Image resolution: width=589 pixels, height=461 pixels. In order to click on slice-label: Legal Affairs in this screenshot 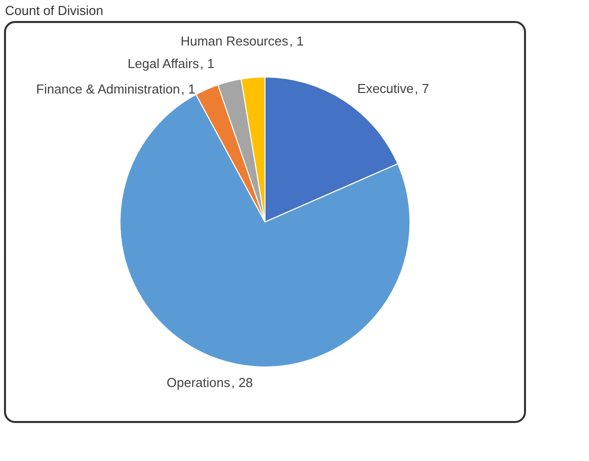, I will do `click(164, 64)`.